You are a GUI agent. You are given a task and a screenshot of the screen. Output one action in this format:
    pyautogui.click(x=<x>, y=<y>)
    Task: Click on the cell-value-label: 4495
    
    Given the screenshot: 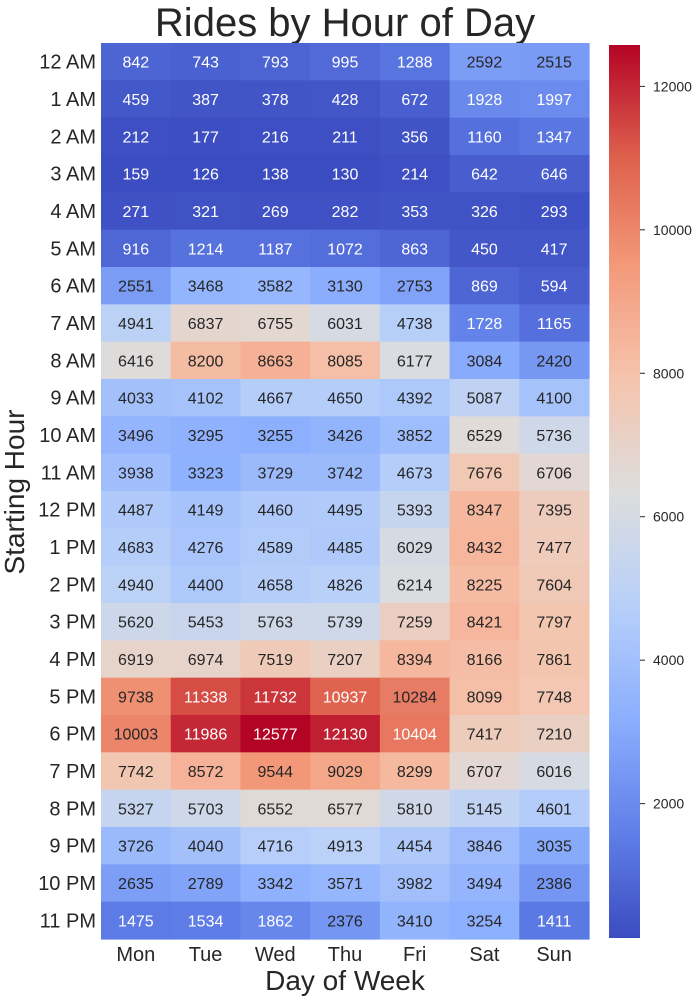 What is the action you would take?
    pyautogui.click(x=345, y=511)
    